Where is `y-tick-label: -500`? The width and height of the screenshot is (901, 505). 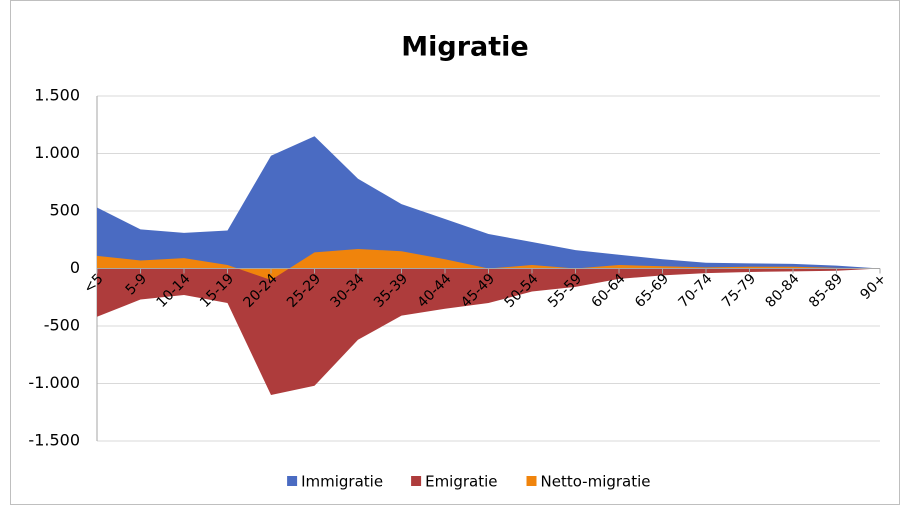 y-tick-label: -500 is located at coordinates (62, 325).